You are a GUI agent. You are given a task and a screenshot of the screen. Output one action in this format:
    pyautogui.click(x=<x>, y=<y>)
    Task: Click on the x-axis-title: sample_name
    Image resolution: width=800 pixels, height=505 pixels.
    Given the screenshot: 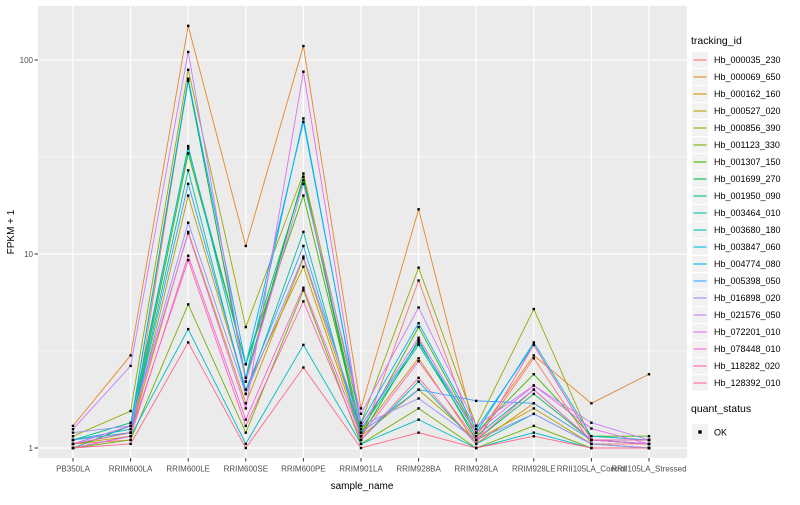 What is the action you would take?
    pyautogui.click(x=362, y=486)
    